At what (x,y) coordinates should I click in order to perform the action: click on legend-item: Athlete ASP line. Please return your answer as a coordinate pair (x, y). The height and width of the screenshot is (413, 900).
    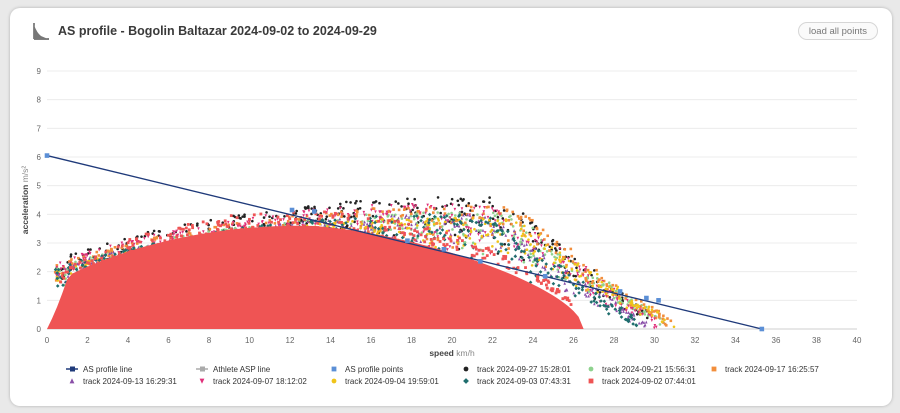
    Looking at the image, I should click on (233, 369).